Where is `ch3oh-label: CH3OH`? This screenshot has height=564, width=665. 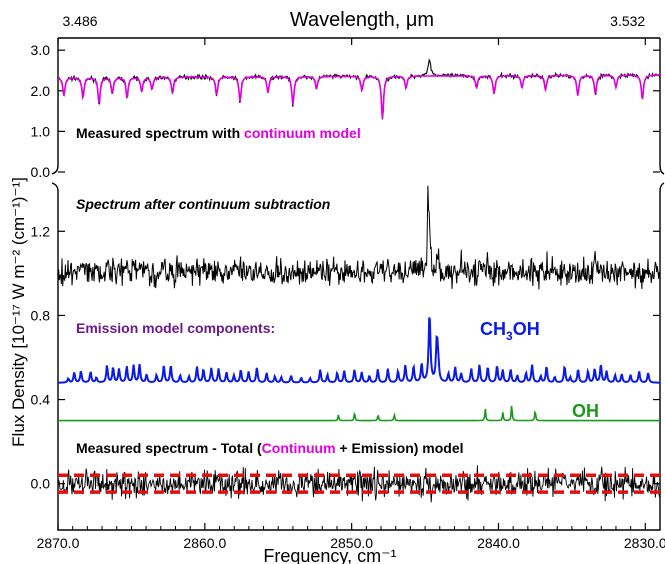
ch3oh-label: CH3OH is located at coordinates (510, 331).